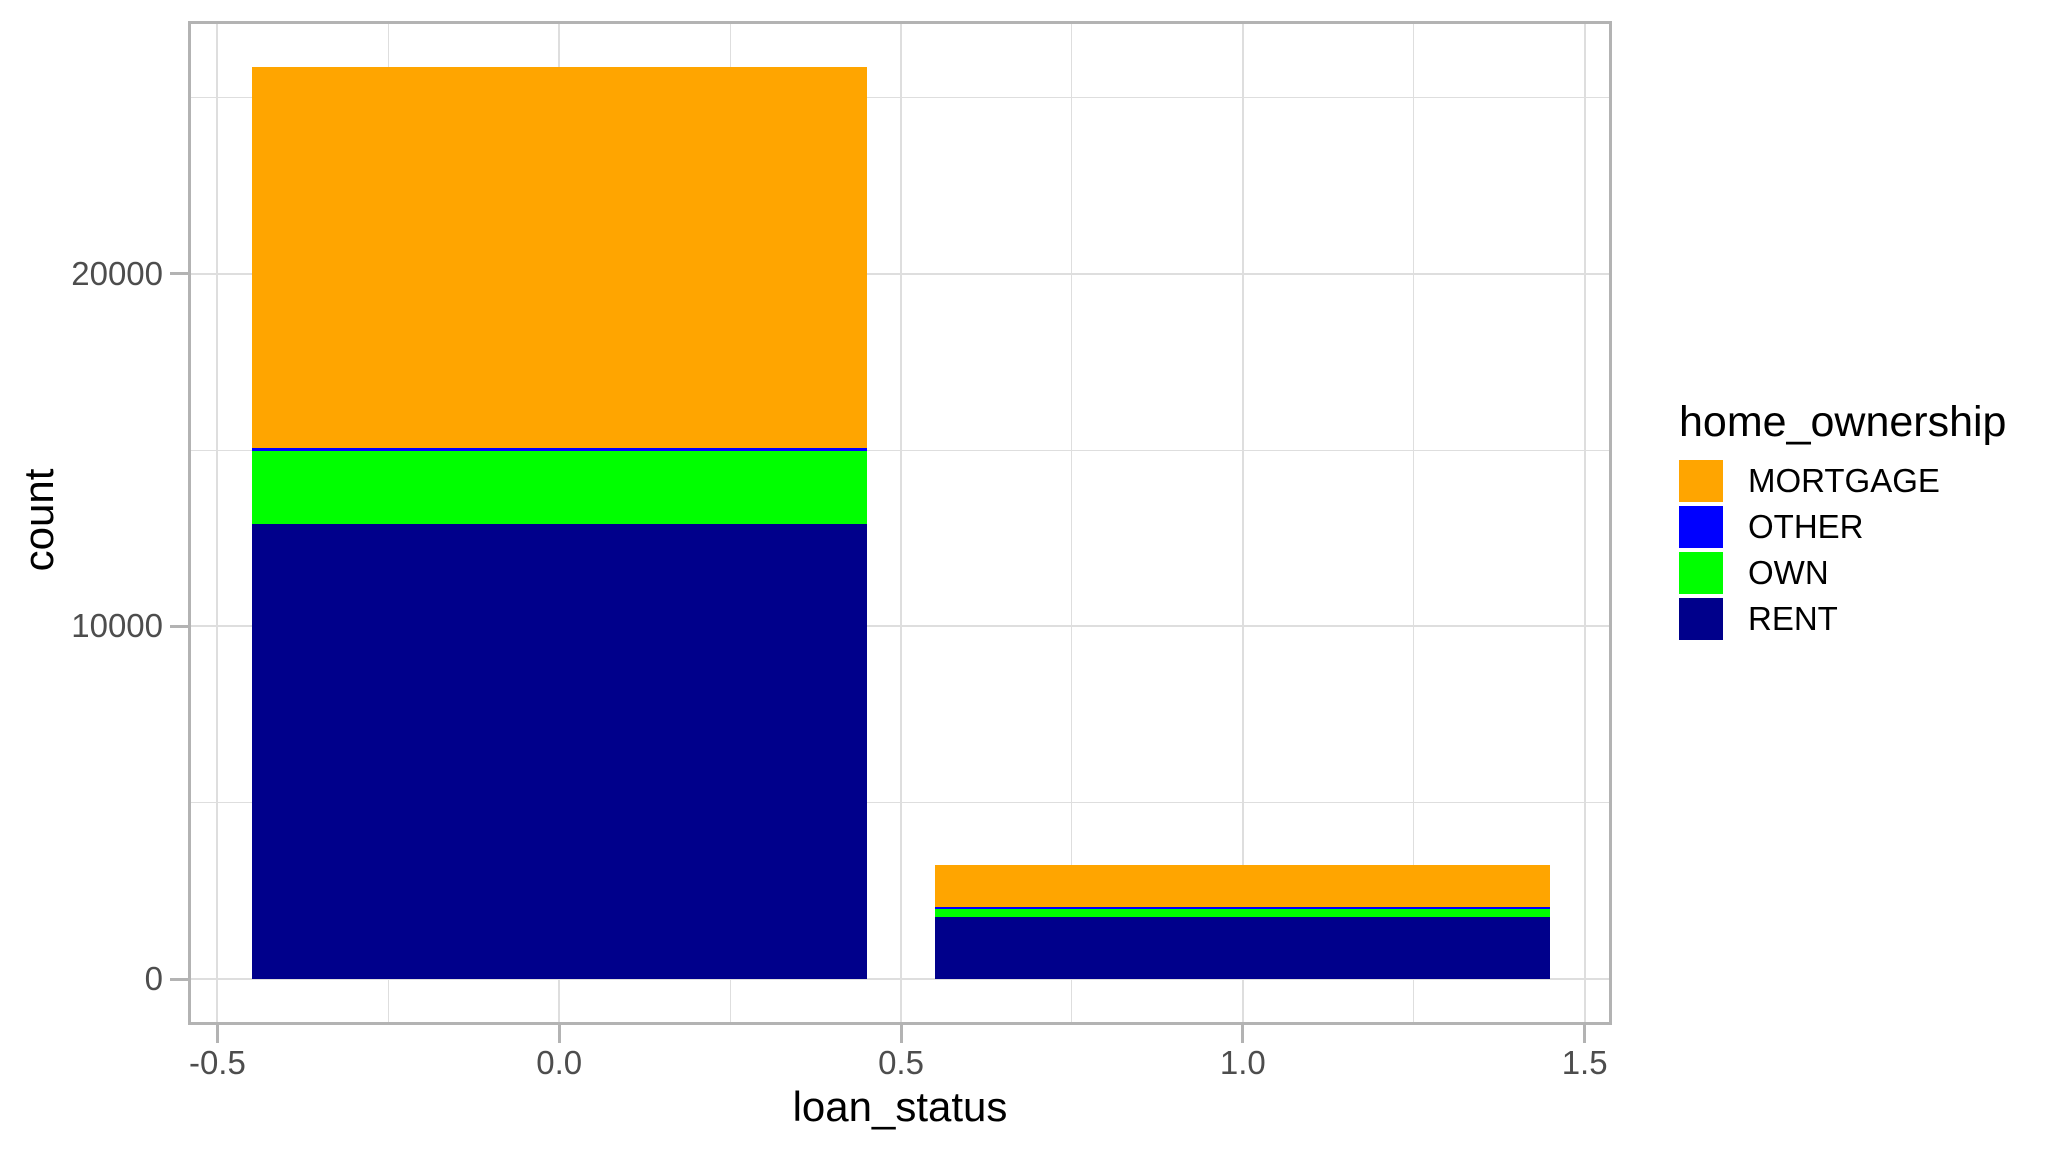 Image resolution: width=2047 pixels, height=1152 pixels. I want to click on legend-swatch-other, so click(1701, 527).